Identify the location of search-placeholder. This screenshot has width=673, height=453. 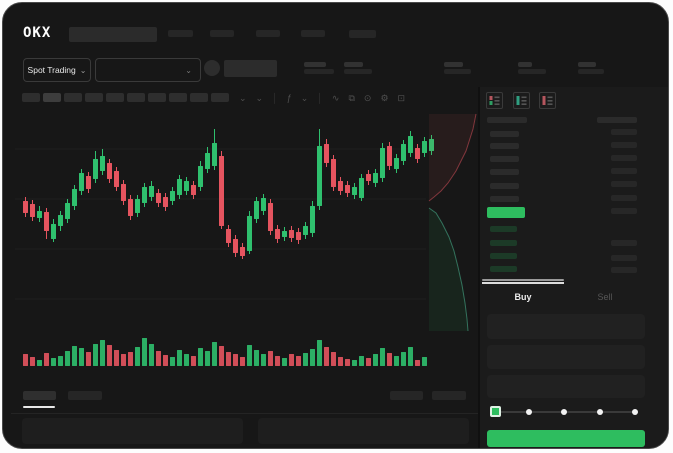
(113, 34).